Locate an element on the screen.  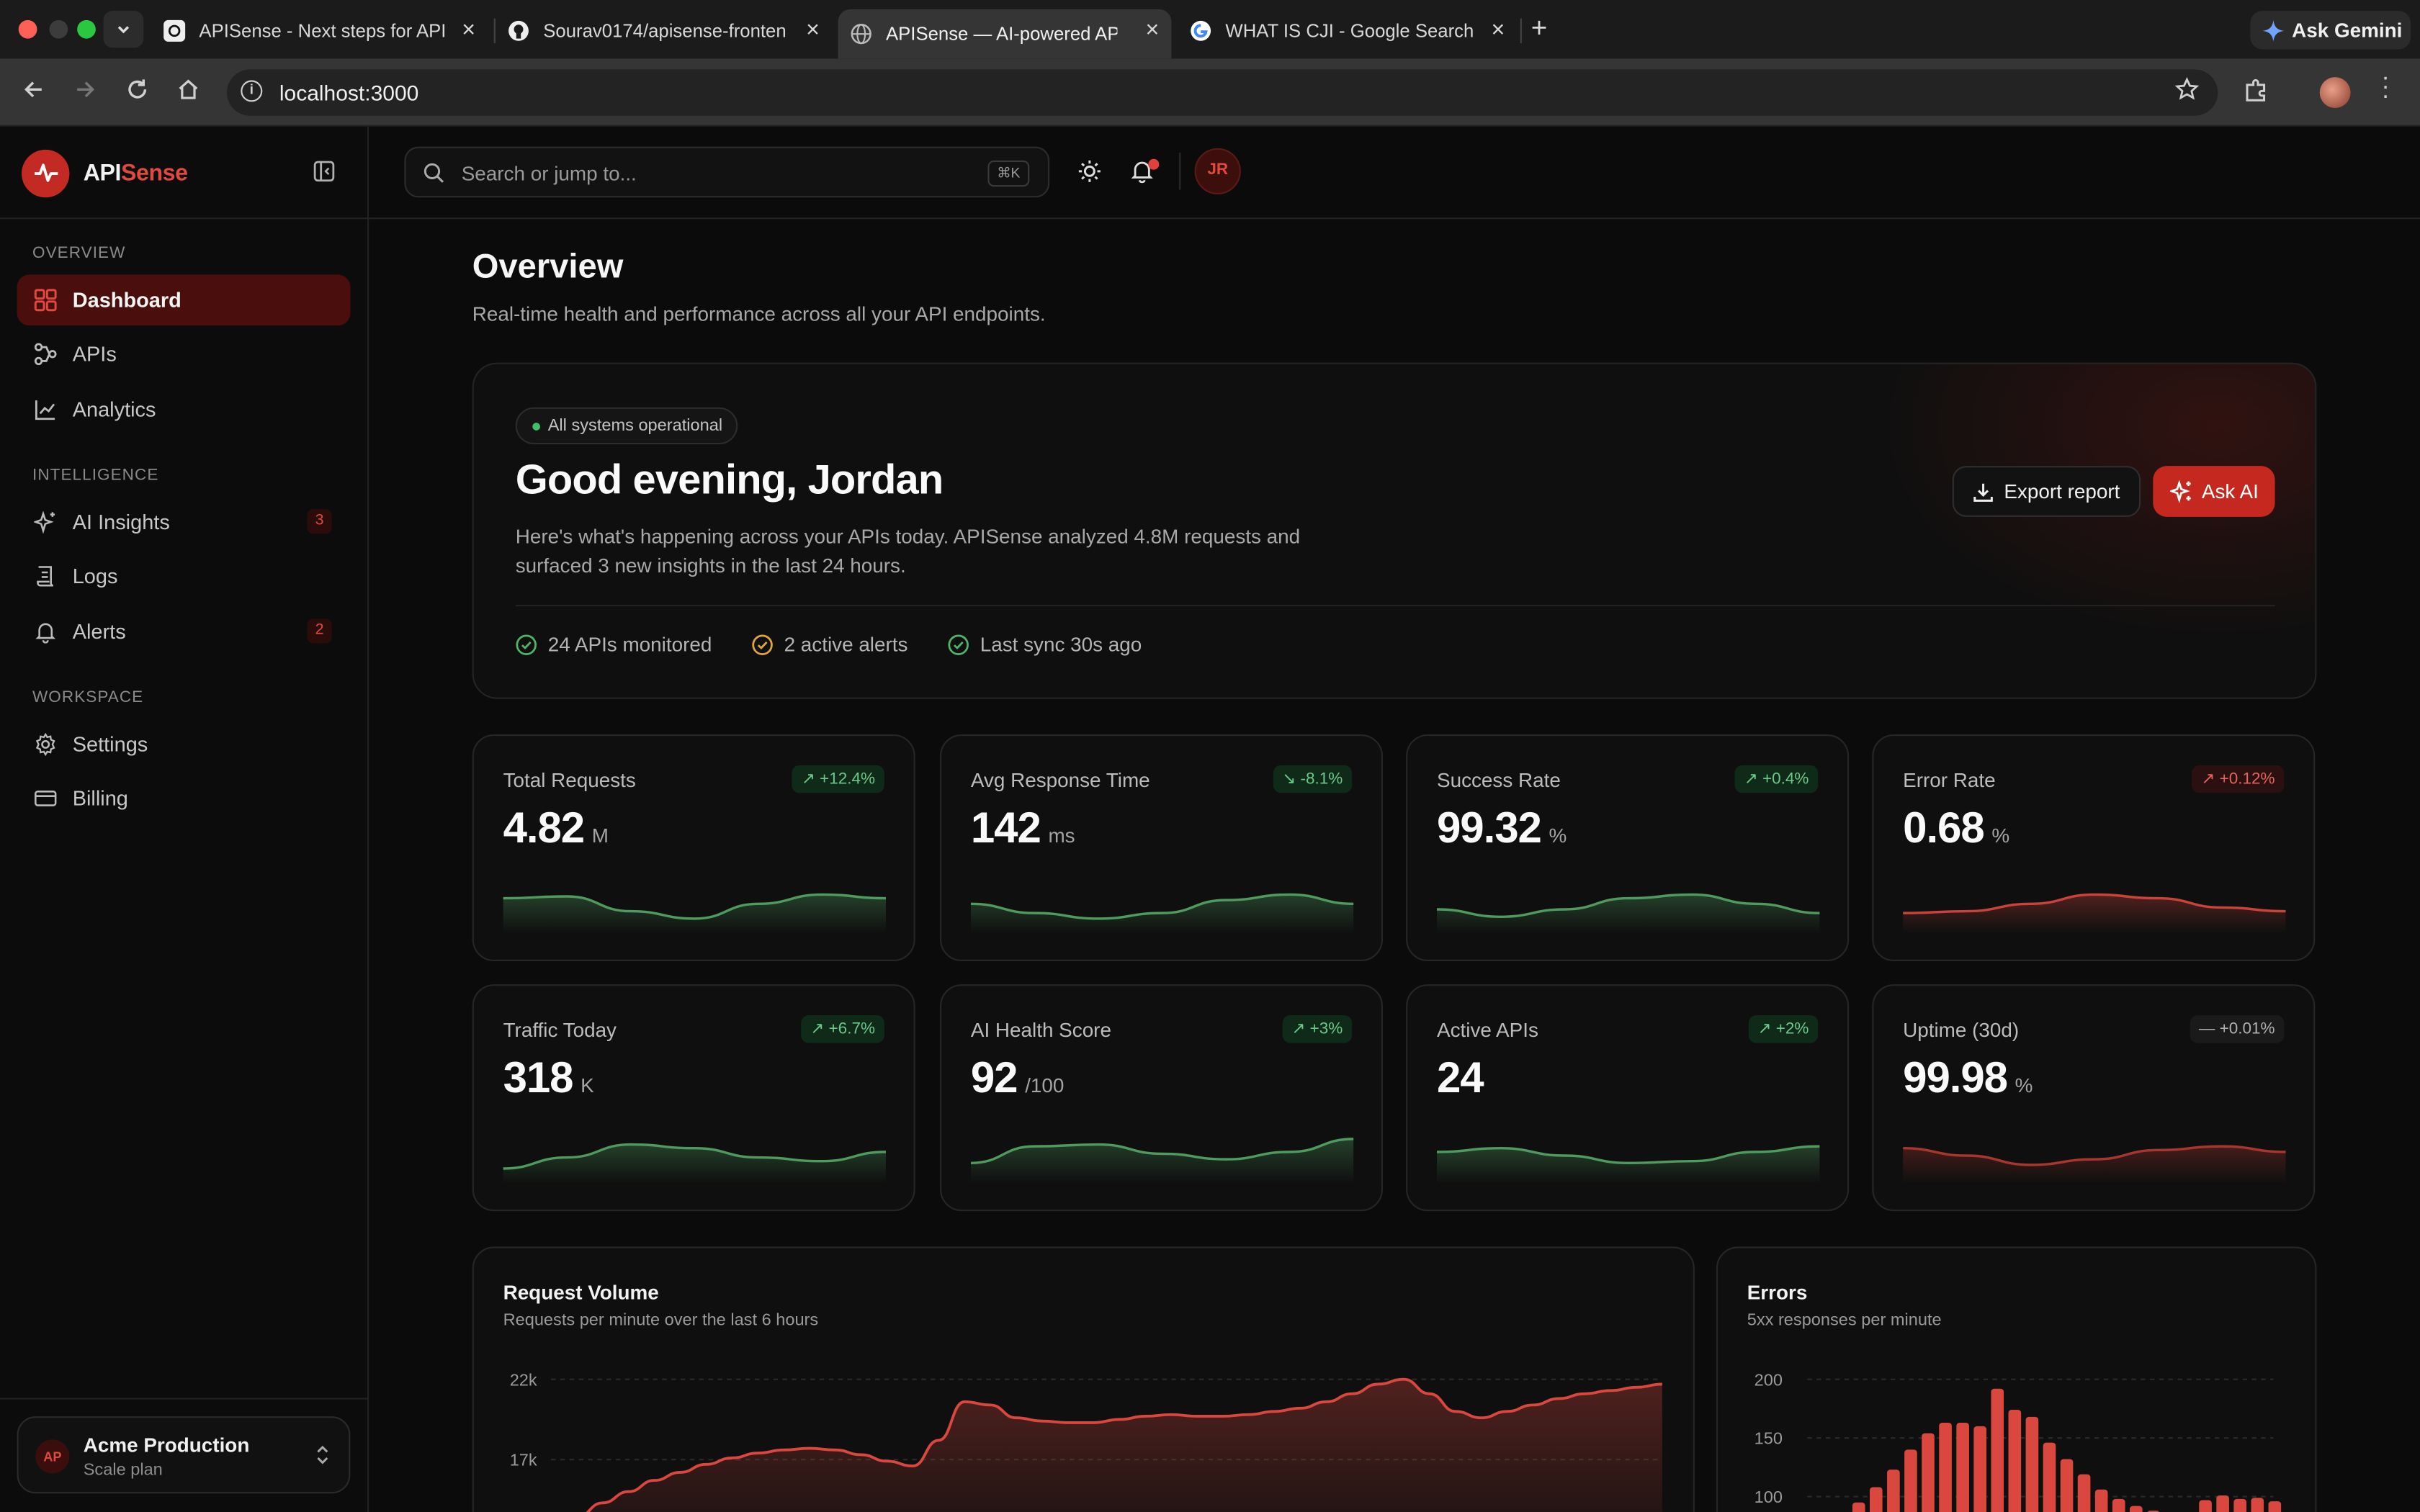
ask-gemini-button: Ask Gemini is located at coordinates (2330, 30).